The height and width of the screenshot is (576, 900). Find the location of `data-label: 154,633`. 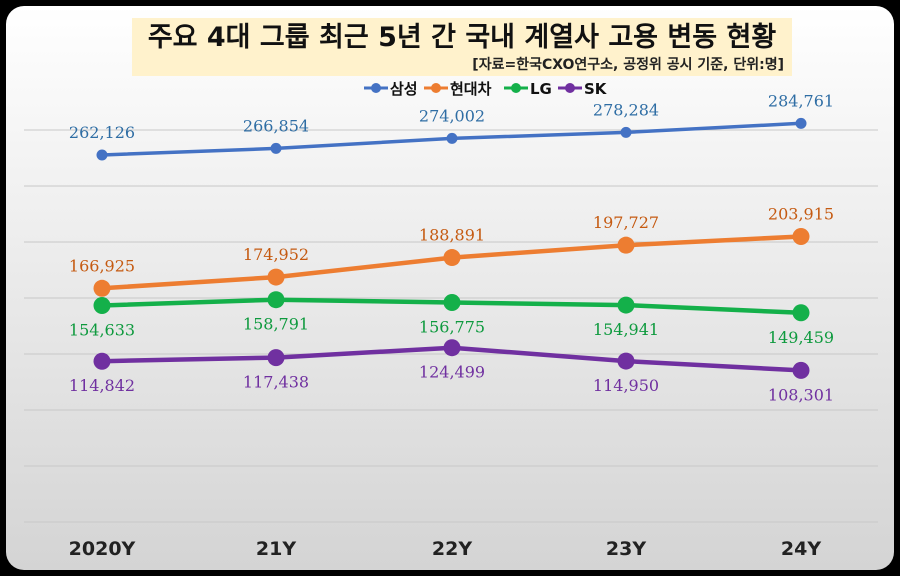

data-label: 154,633 is located at coordinates (102, 330).